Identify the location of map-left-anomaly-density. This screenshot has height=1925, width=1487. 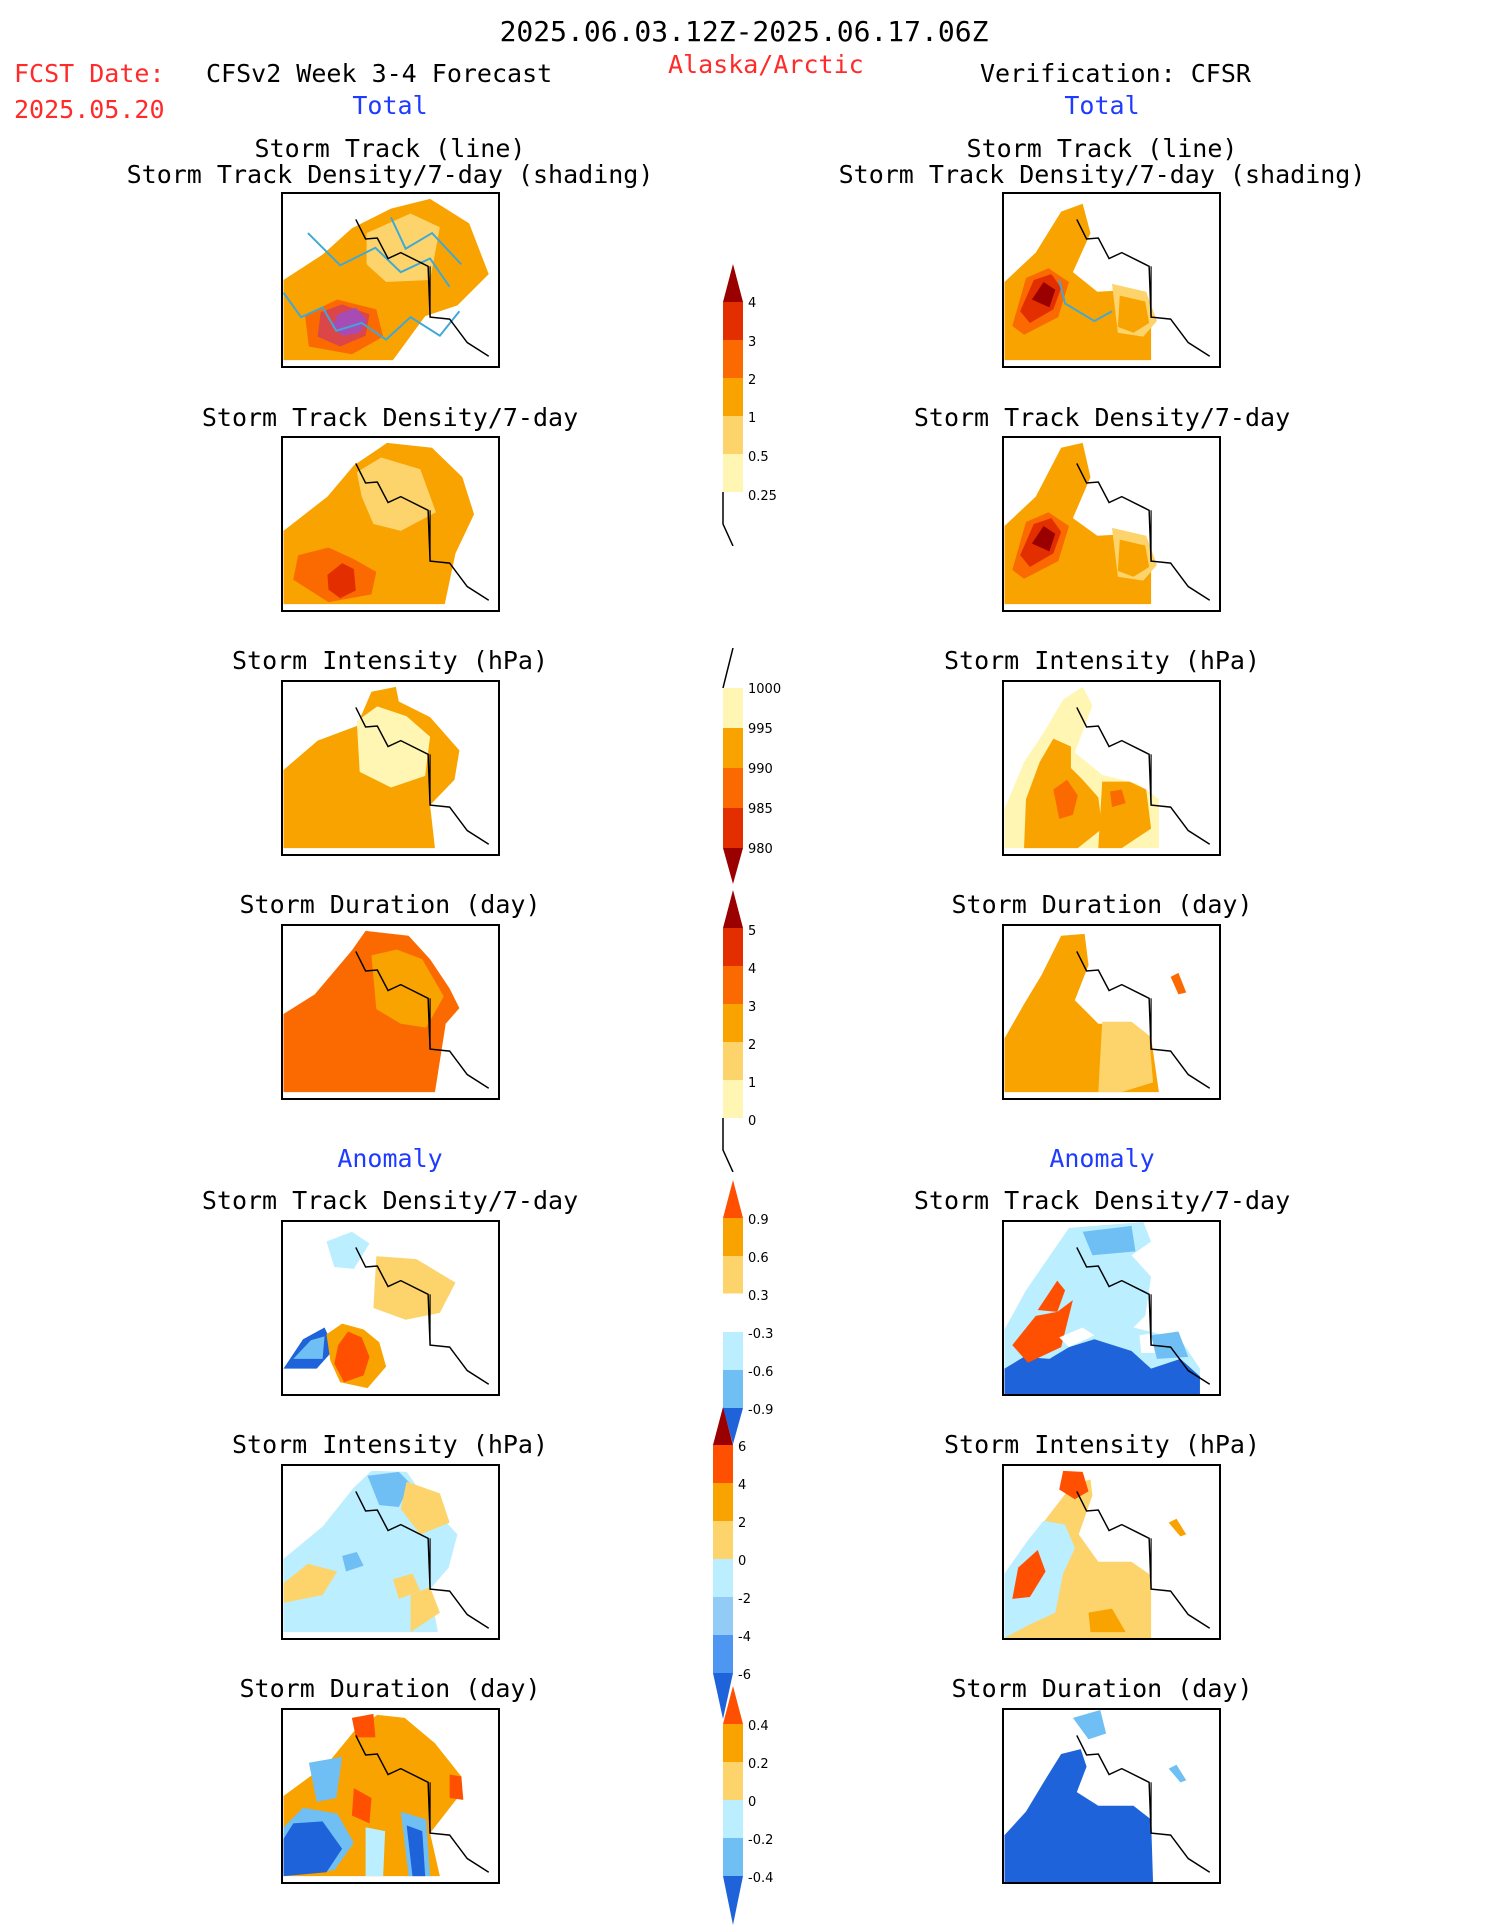
(390, 1308).